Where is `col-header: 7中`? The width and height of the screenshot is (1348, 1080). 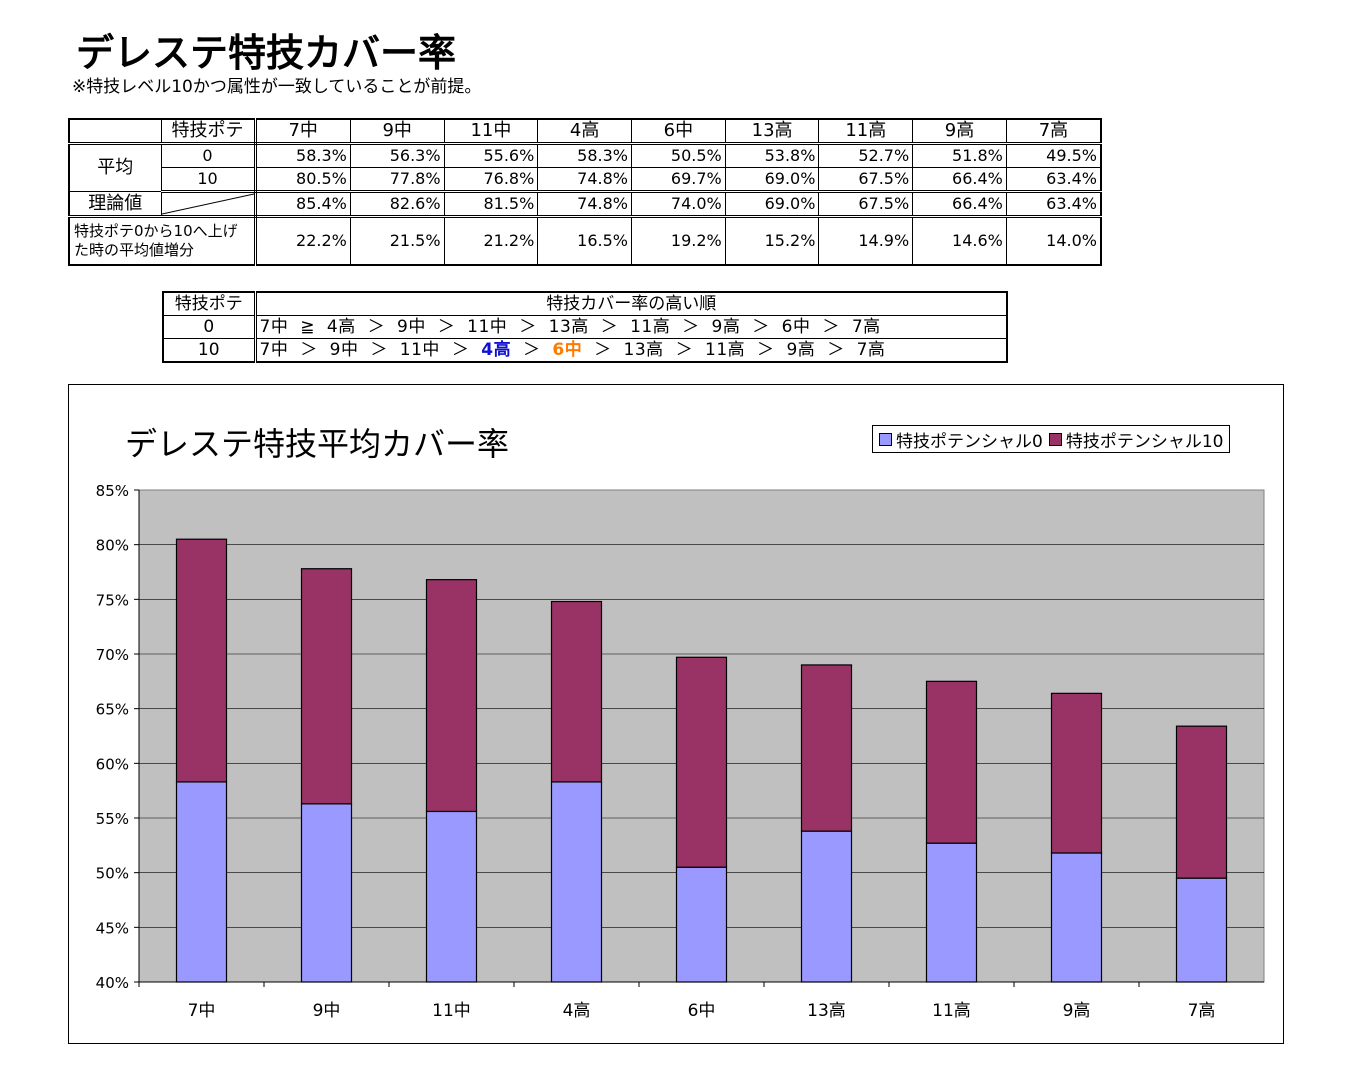
col-header: 7中 is located at coordinates (302, 131).